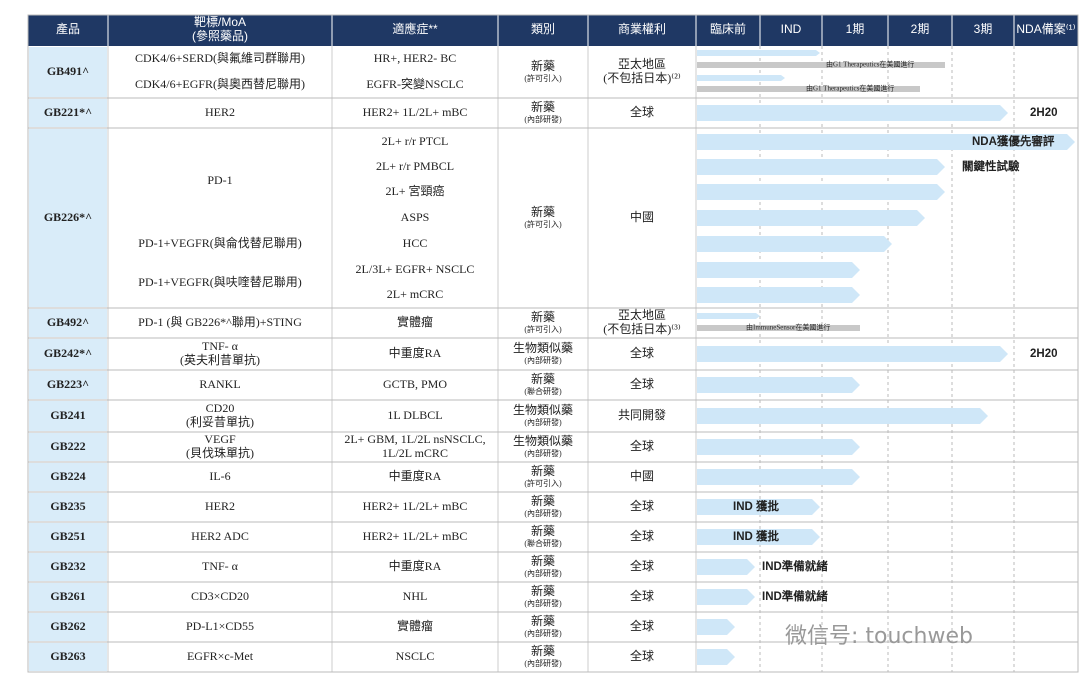  What do you see at coordinates (791, 29) in the screenshot?
I see `header-label: IND` at bounding box center [791, 29].